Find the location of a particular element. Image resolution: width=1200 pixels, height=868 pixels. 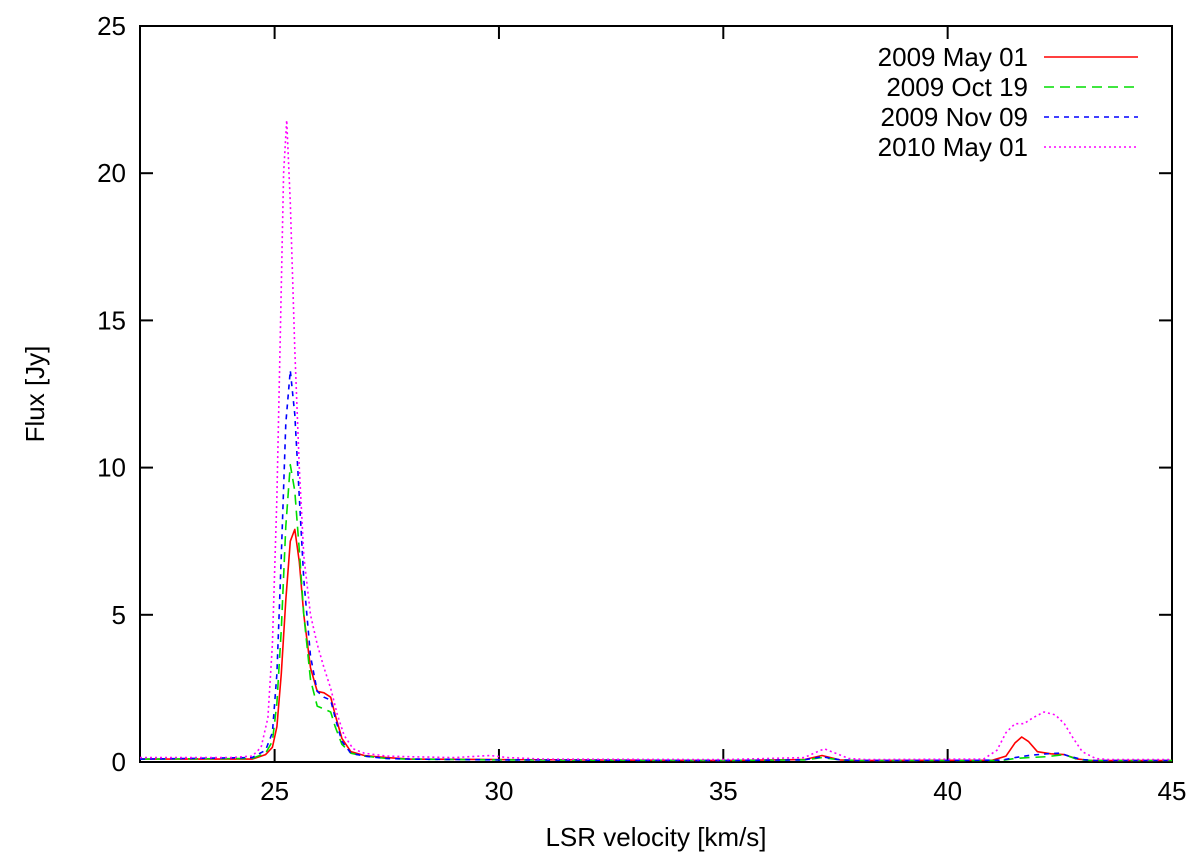

legend-label-1: 2009 May 01 is located at coordinates (953, 57).